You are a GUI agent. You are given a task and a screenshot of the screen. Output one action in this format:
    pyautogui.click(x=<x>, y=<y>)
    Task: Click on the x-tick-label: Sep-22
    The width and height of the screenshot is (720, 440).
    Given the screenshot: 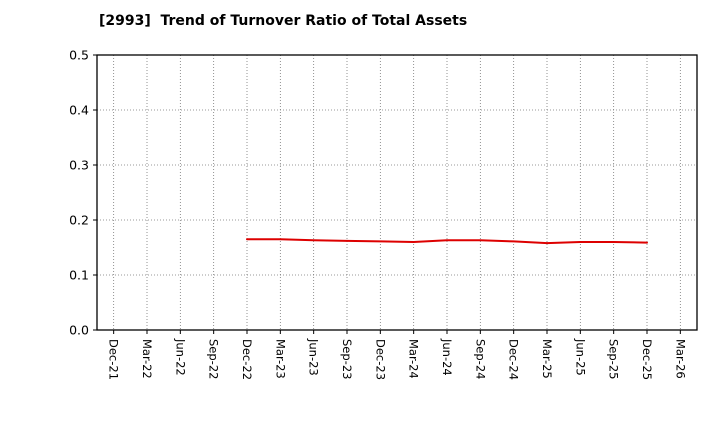 What is the action you would take?
    pyautogui.click(x=214, y=359)
    